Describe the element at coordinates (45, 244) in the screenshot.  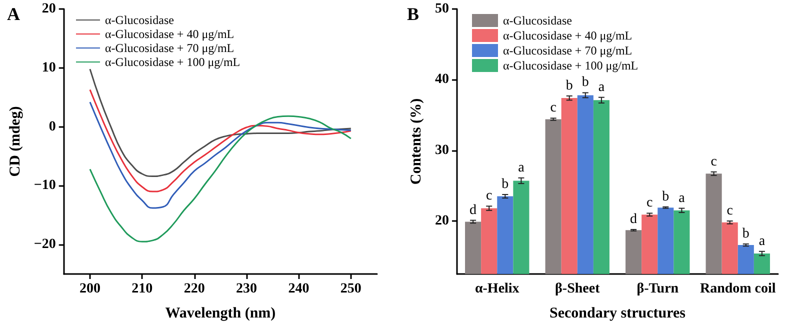
I see `y-tick-label: −20` at that location.